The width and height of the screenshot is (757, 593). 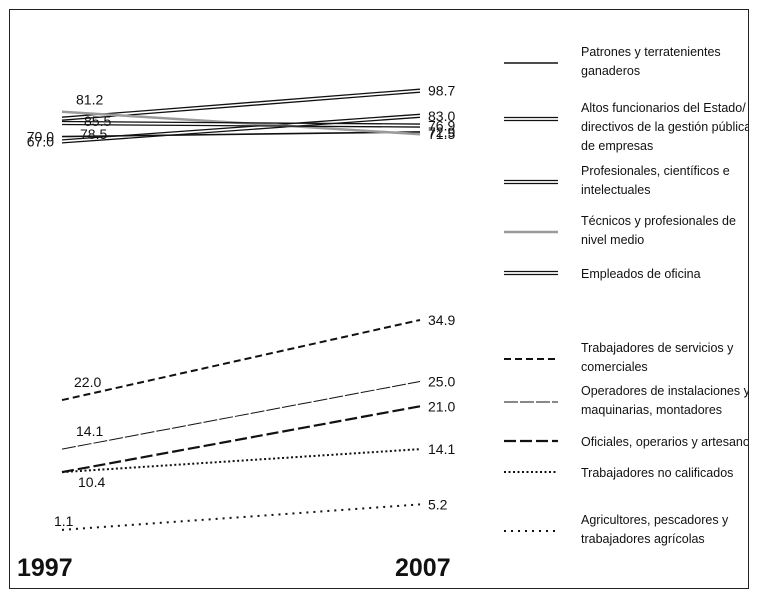 What do you see at coordinates (664, 127) in the screenshot?
I see `legend-label-altos-funcionarios-del-estado-directivos: directivos de la gestión pública y` at bounding box center [664, 127].